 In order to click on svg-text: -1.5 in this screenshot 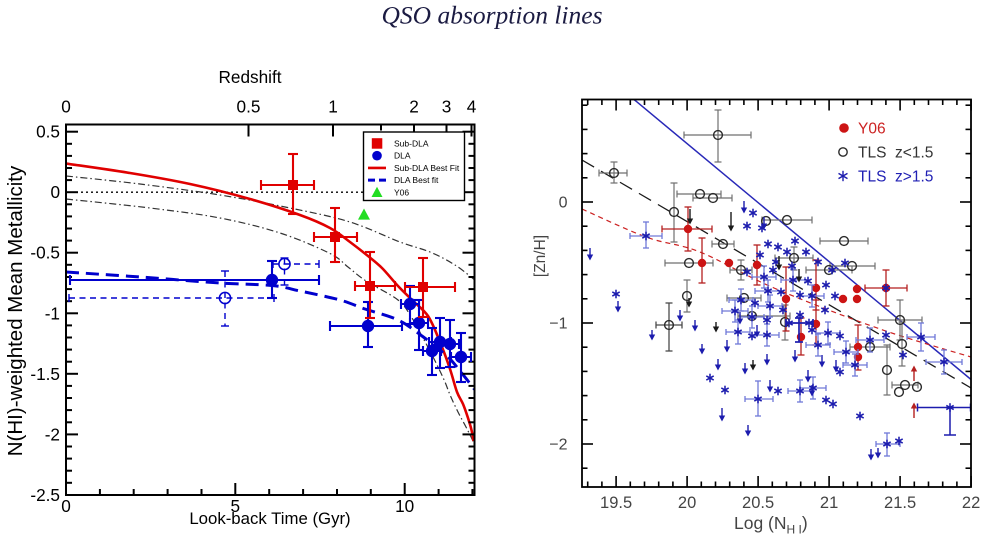, I will do `click(45, 374)`.